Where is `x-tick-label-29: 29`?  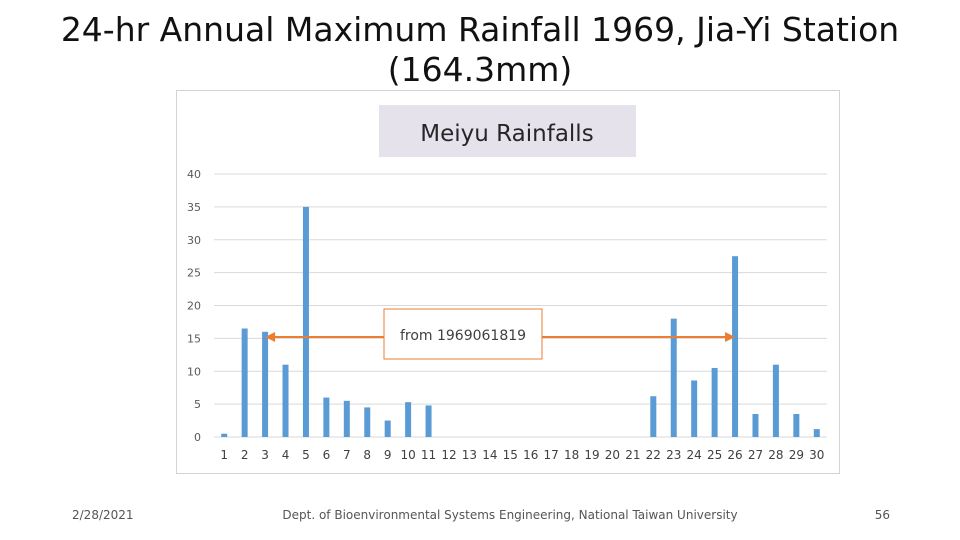 x-tick-label-29: 29 is located at coordinates (796, 455).